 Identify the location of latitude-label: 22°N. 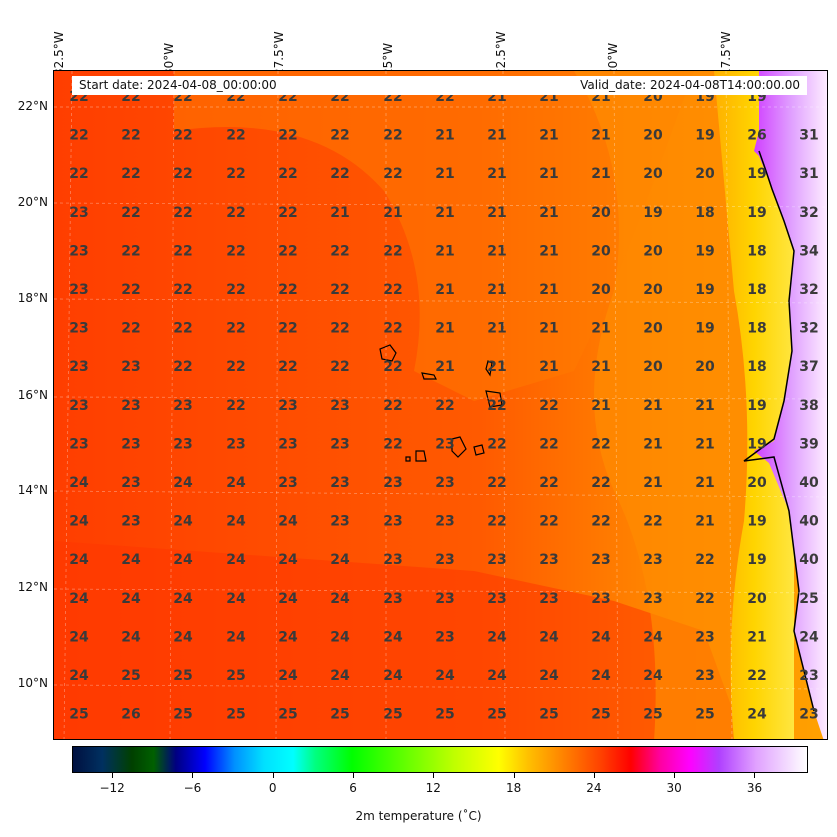
(32, 106).